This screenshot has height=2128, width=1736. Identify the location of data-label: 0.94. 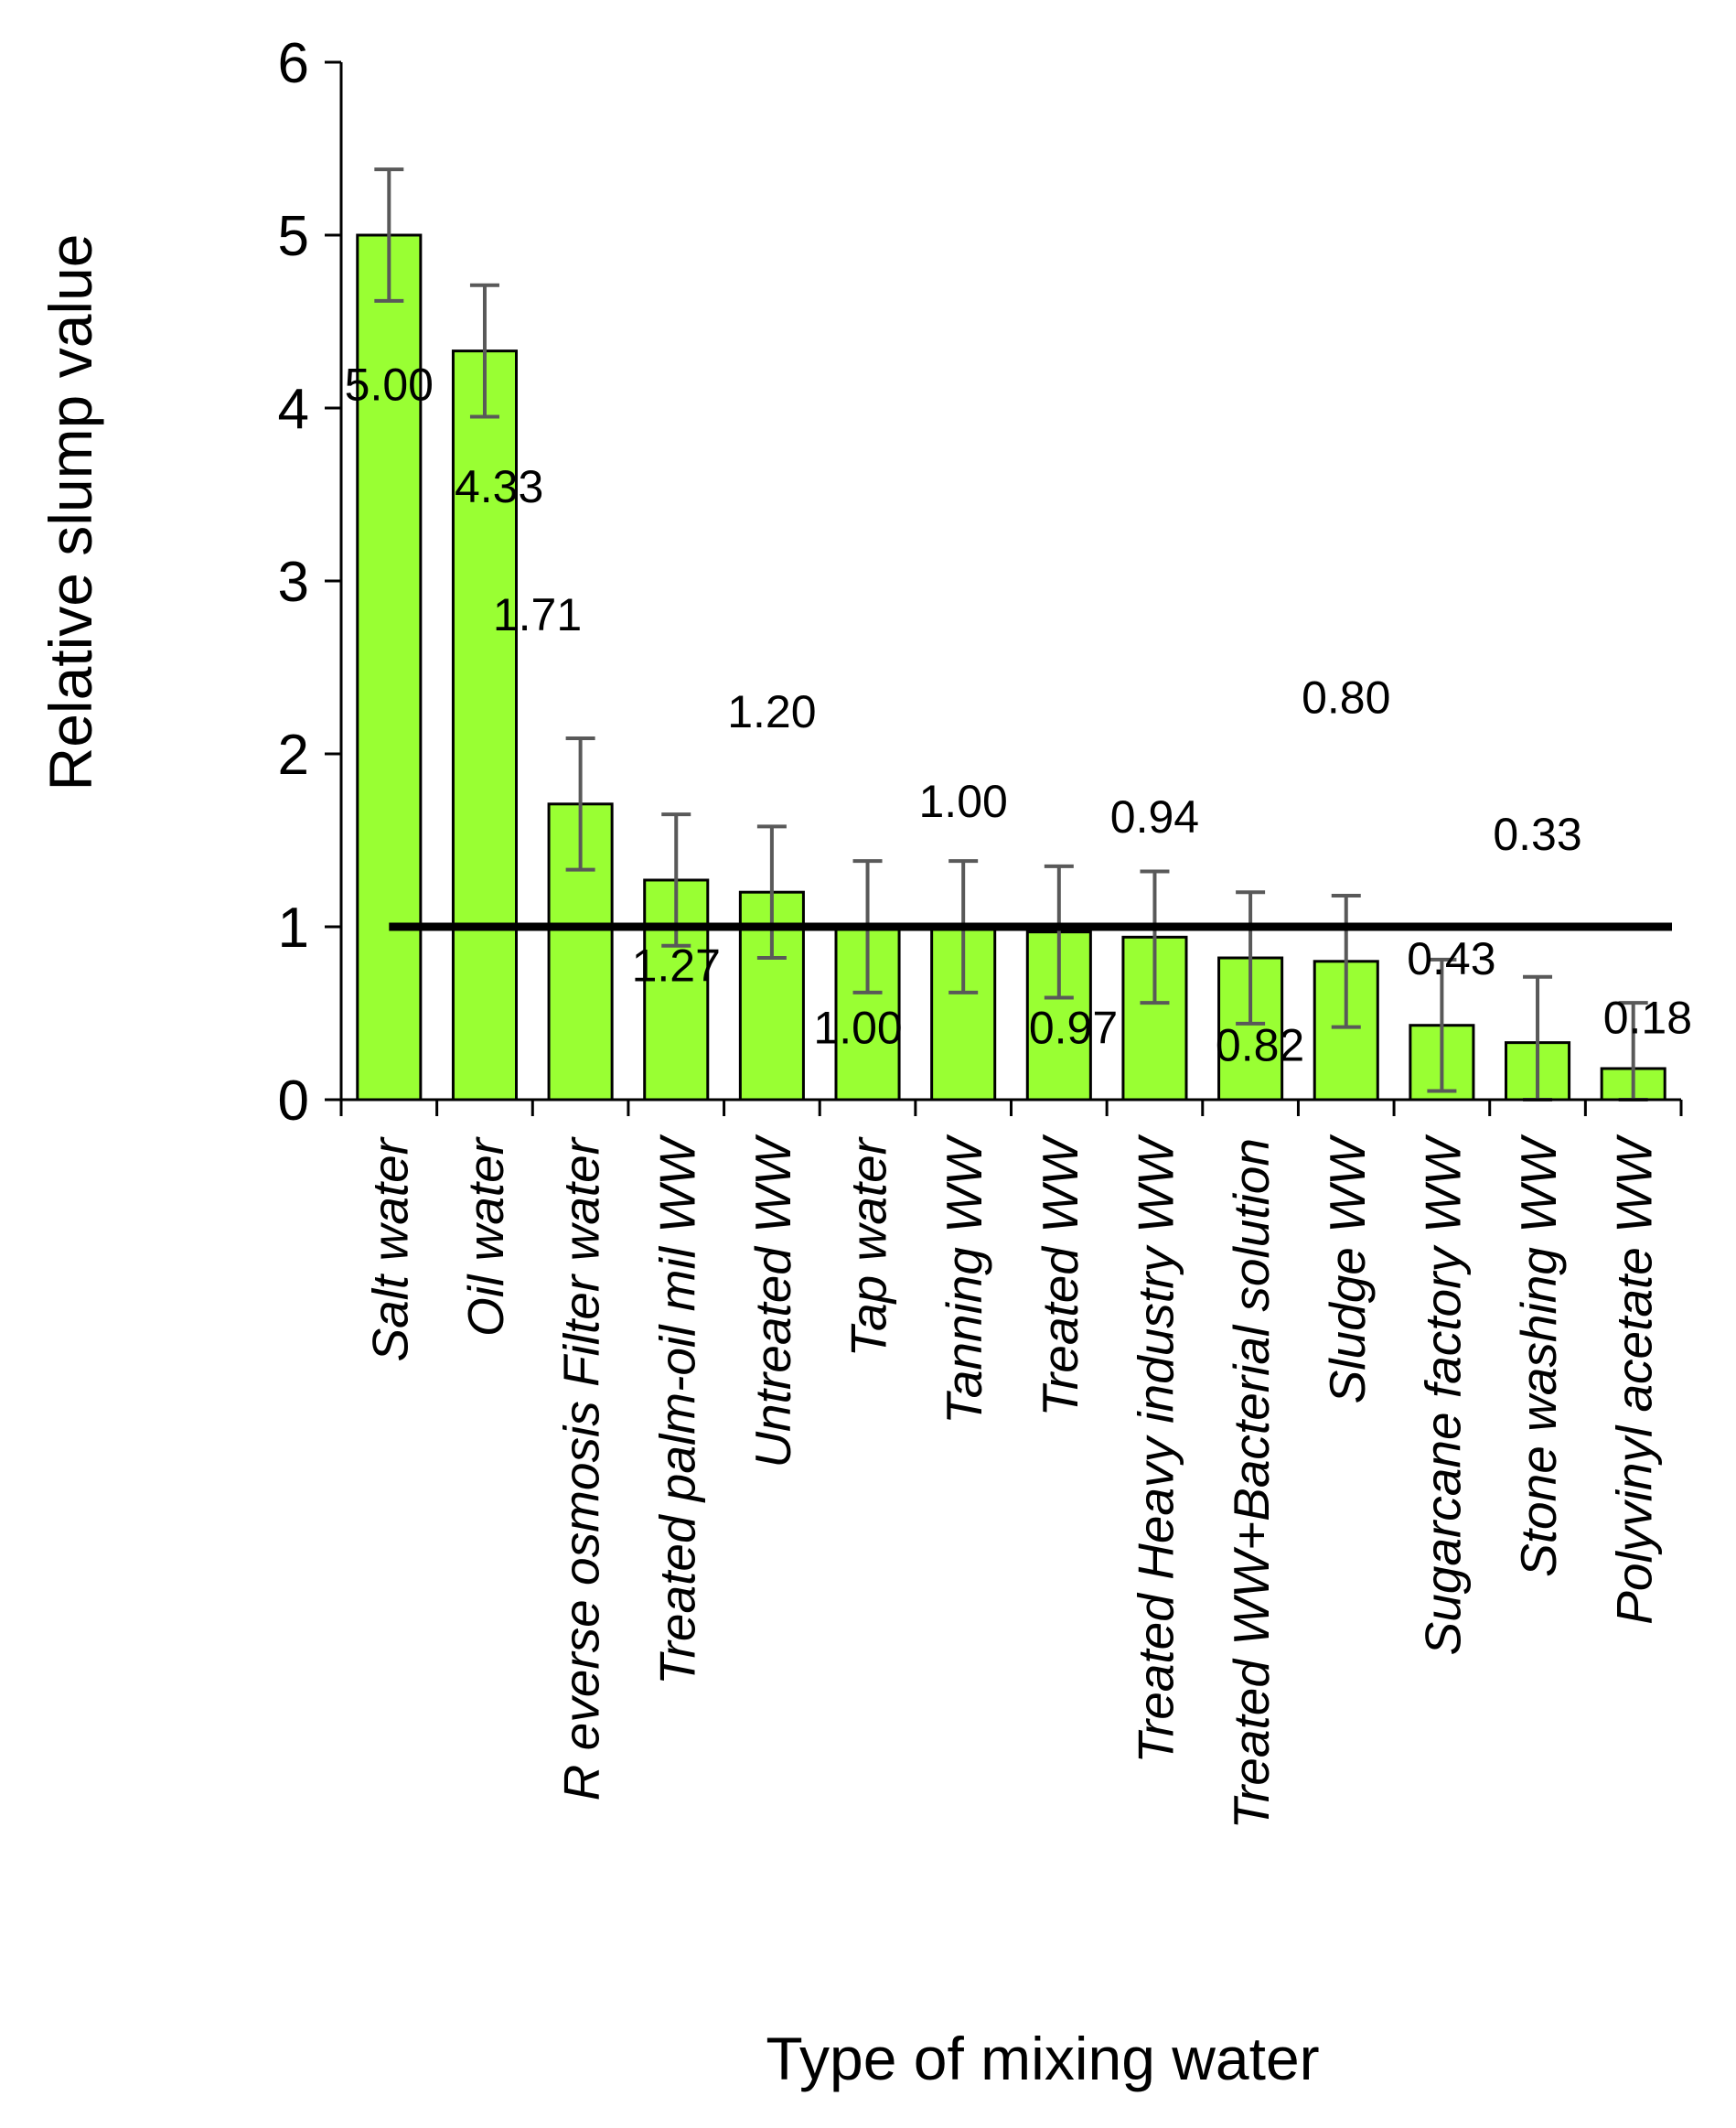
(1154, 817).